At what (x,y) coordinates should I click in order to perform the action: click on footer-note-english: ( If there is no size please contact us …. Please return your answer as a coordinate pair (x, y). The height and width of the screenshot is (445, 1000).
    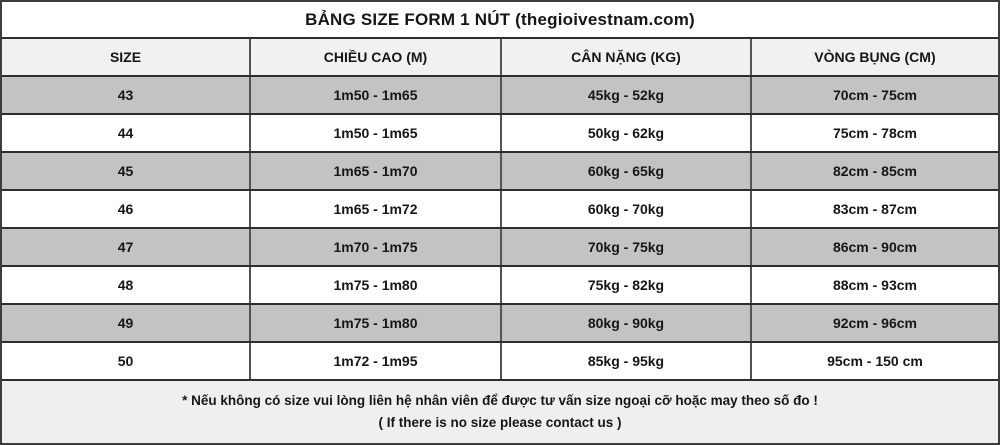
    Looking at the image, I should click on (500, 422).